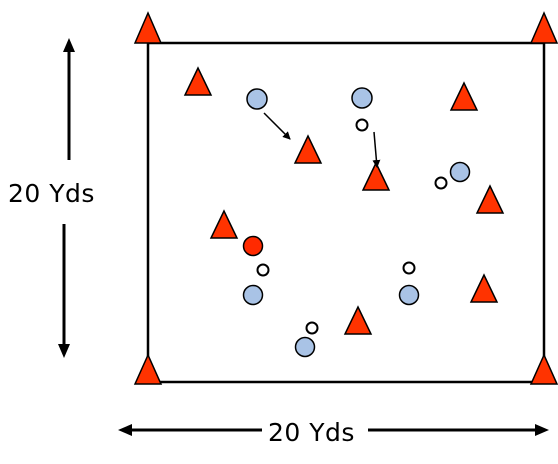 This screenshot has height=464, width=558. I want to click on pass-arrows, so click(322, 140).